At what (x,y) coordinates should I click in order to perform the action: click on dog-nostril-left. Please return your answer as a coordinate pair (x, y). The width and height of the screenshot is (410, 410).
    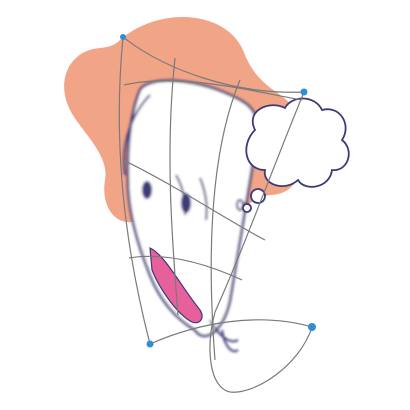
    Looking at the image, I should click on (240, 205).